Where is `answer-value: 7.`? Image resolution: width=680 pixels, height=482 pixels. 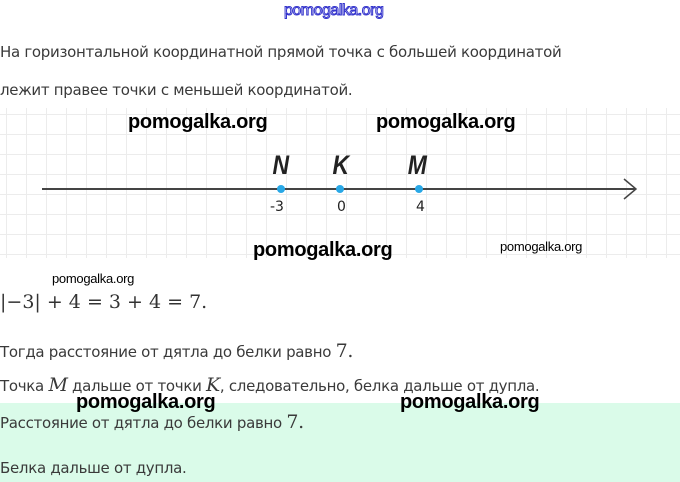 answer-value: 7. is located at coordinates (295, 422).